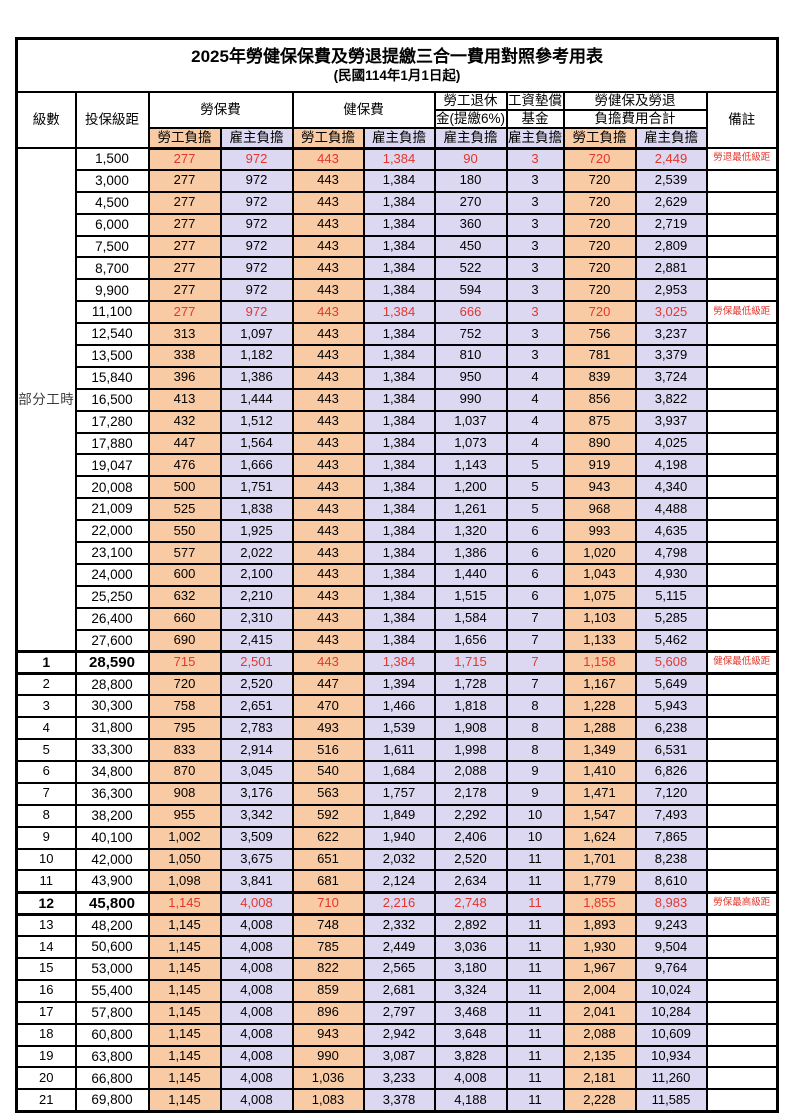 Image resolution: width=791 pixels, height=1120 pixels. I want to click on table-row: 3,000 277 972 443 1,384 180 3 720 2,539, so click(398, 180).